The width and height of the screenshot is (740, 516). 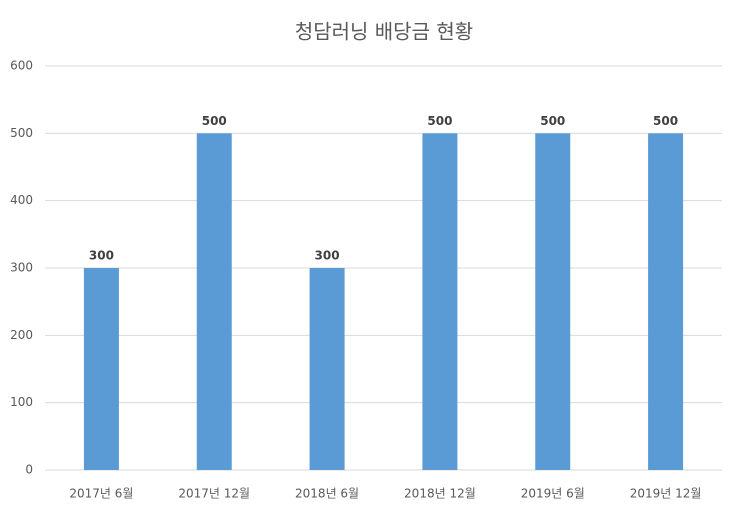 I want to click on y-tick-label: 200, so click(x=21, y=335).